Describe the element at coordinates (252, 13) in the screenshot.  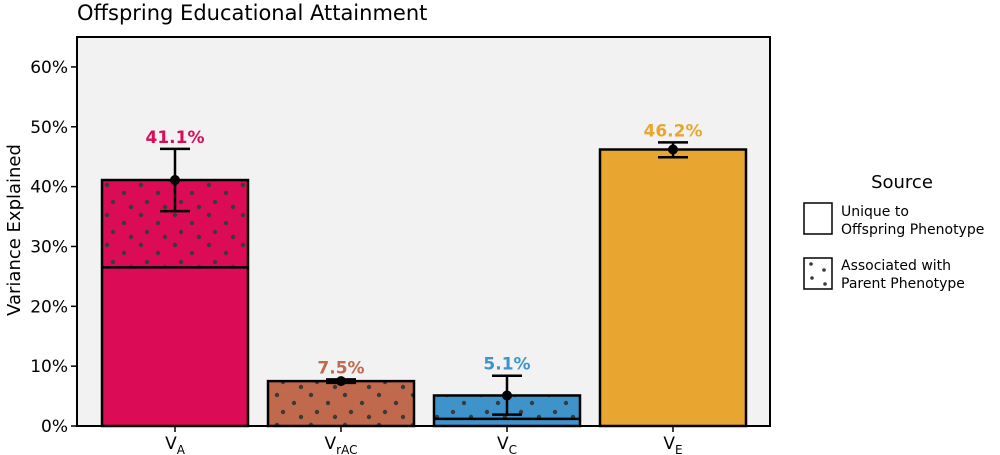
I see `chart-title: Offspring Educational Attainment` at that location.